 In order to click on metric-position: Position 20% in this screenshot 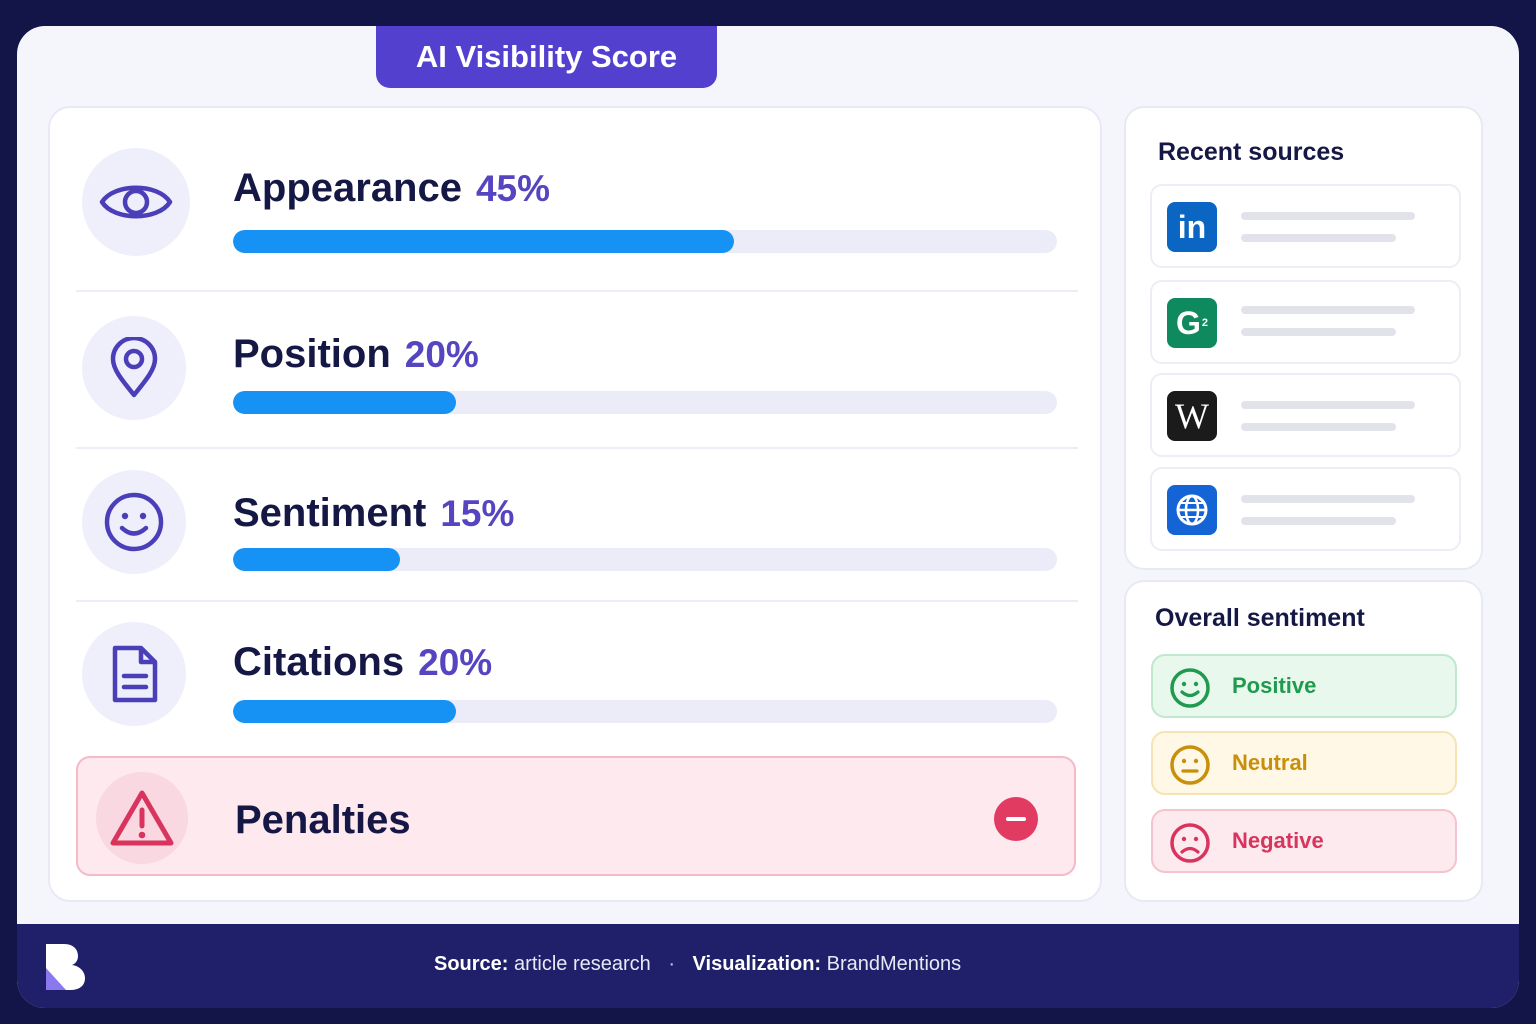, I will do `click(577, 370)`.